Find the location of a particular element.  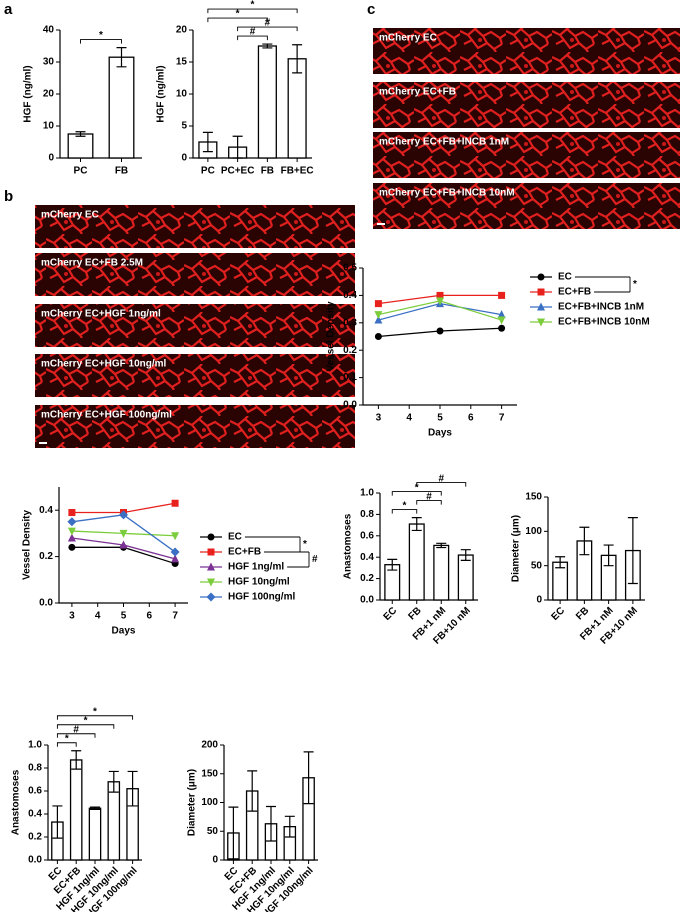

legend-label: EC is located at coordinates (235, 537).